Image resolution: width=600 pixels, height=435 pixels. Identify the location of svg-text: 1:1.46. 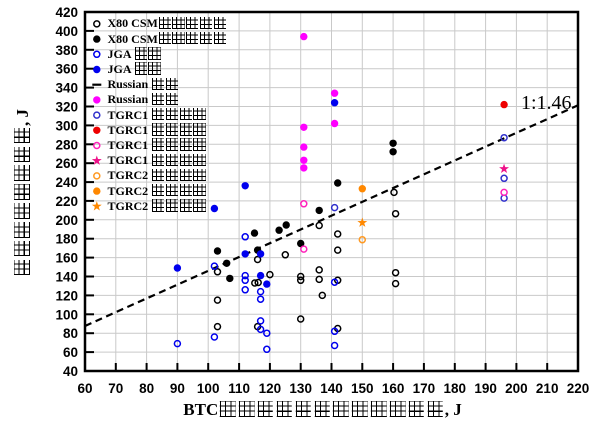
(546, 103).